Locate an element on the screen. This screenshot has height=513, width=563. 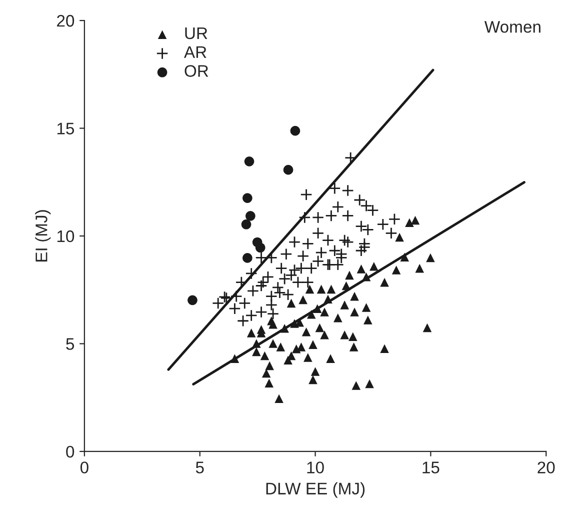
y-tick-label: 15 is located at coordinates (65, 128).